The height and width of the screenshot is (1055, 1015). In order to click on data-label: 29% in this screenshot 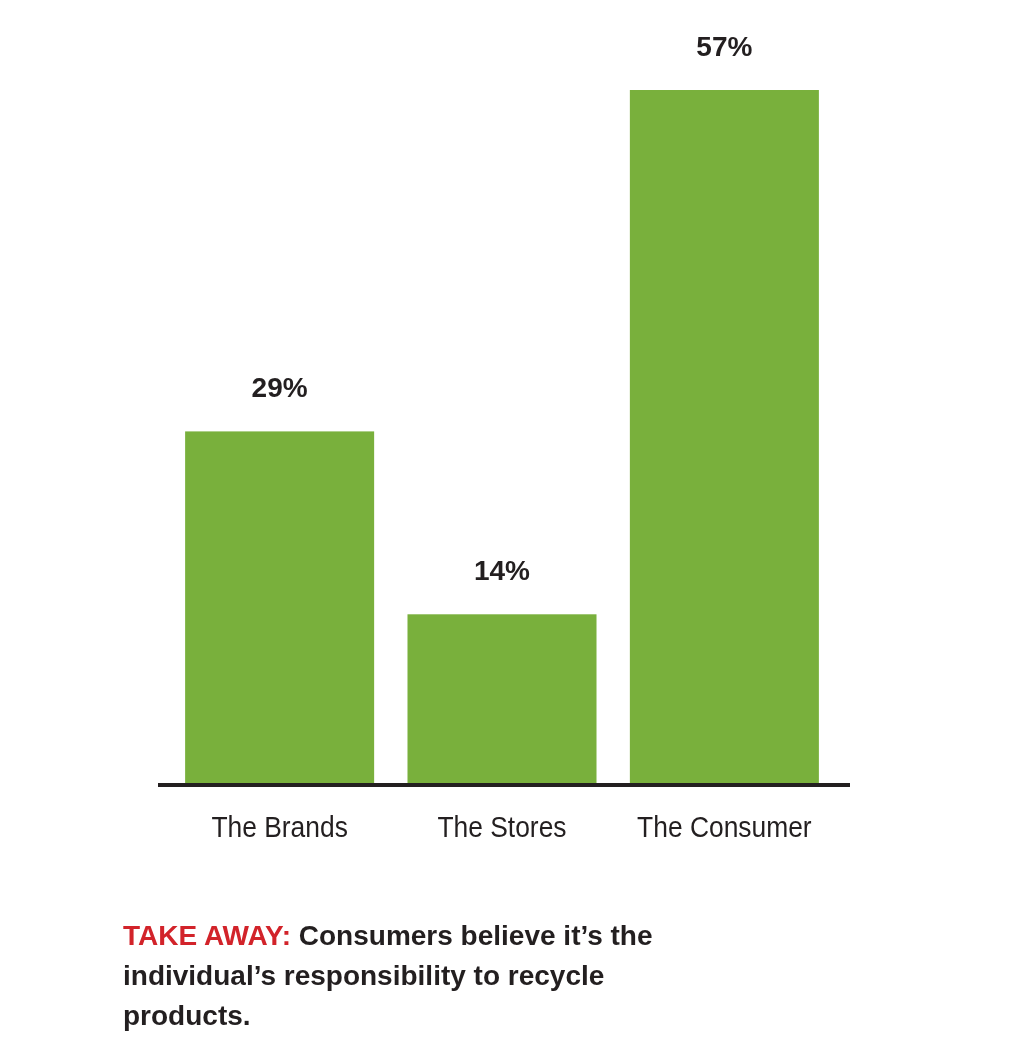, I will do `click(279, 388)`.